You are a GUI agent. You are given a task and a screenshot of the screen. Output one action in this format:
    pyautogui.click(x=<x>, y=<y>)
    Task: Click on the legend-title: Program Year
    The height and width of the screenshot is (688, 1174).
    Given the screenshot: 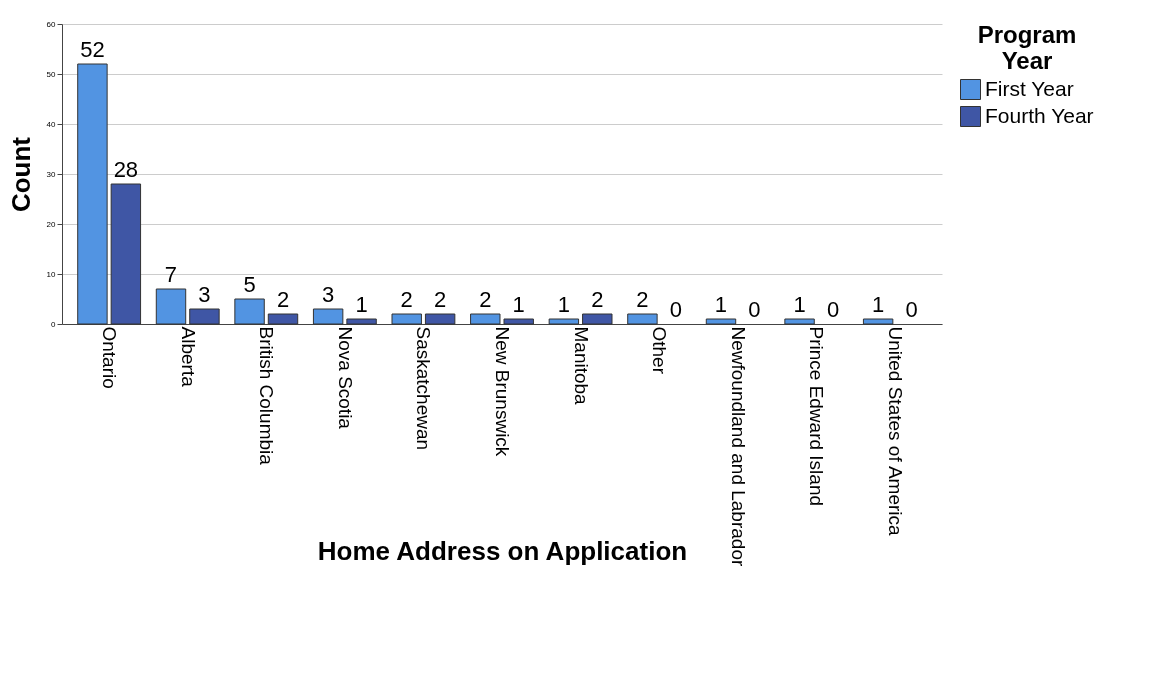 What is the action you would take?
    pyautogui.click(x=1027, y=47)
    